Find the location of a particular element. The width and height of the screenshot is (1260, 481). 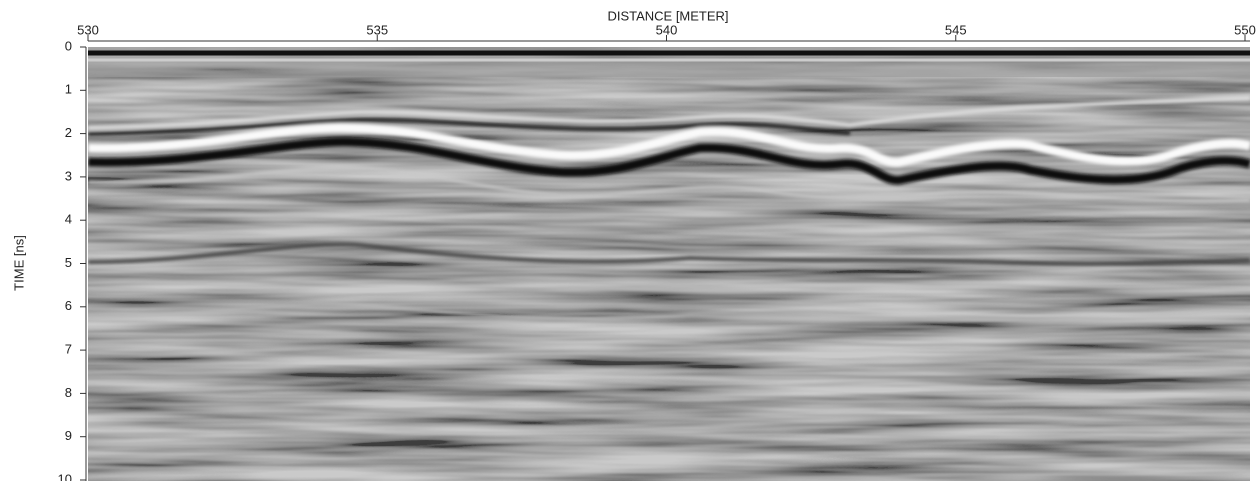

y-tick-label: 10 is located at coordinates (65, 476).